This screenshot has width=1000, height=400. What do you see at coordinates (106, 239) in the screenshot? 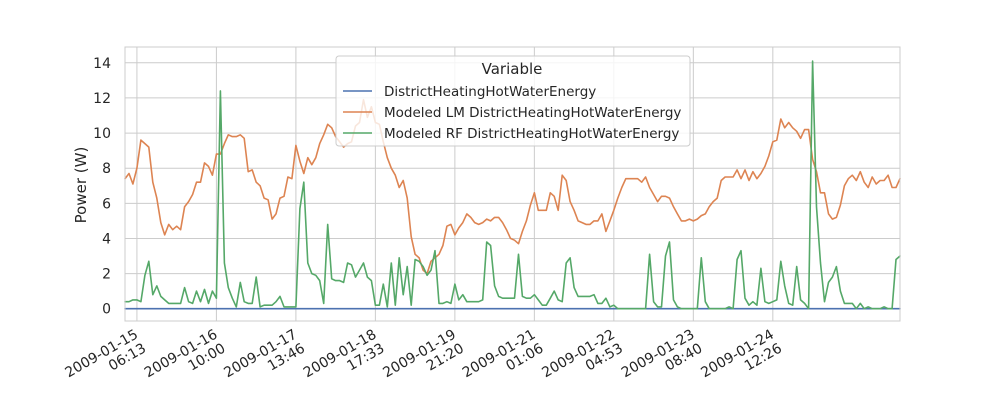
I see `y-tick-label: 4` at bounding box center [106, 239].